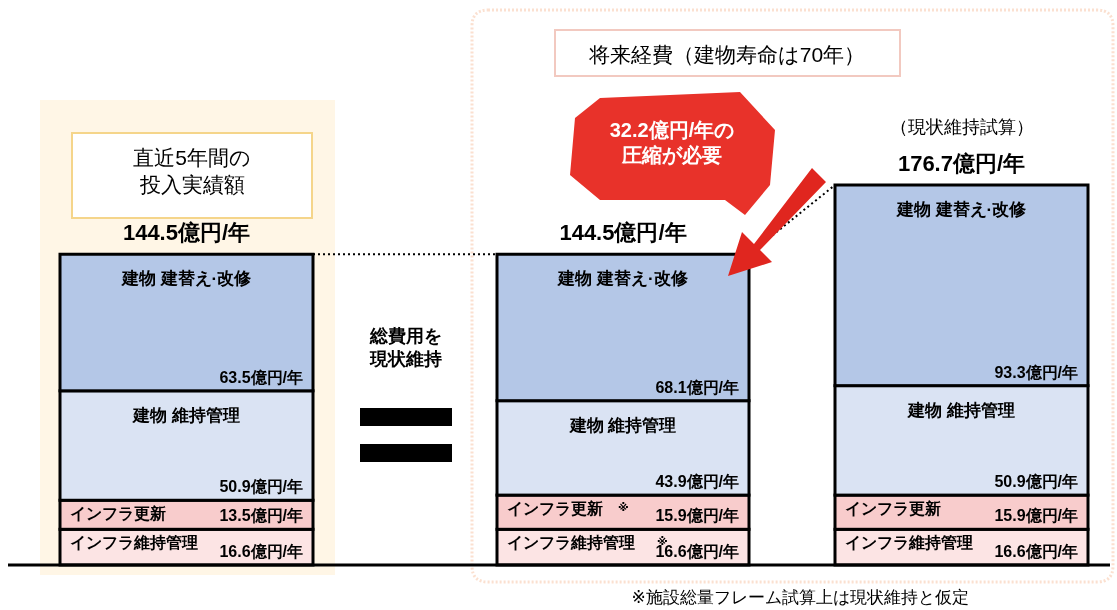  Describe the element at coordinates (697, 387) in the screenshot. I see `data-label: 68.1億円/年` at that location.